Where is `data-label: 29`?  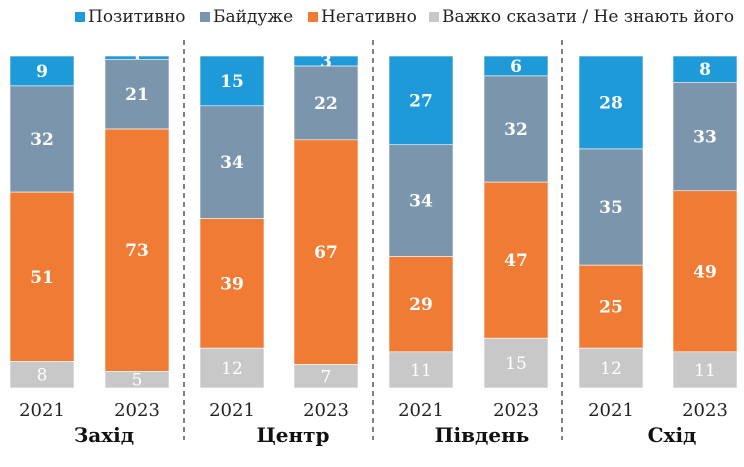
data-label: 29 is located at coordinates (421, 305).